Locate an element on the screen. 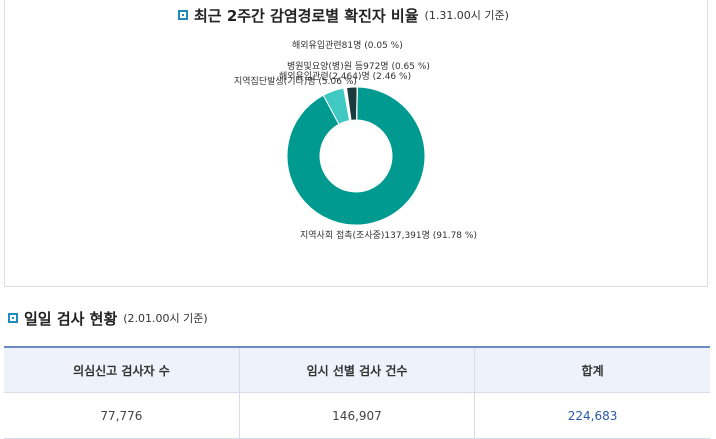  label-hospital: 병원및요양(병)원 등972명 (0.65 %) is located at coordinates (358, 67).